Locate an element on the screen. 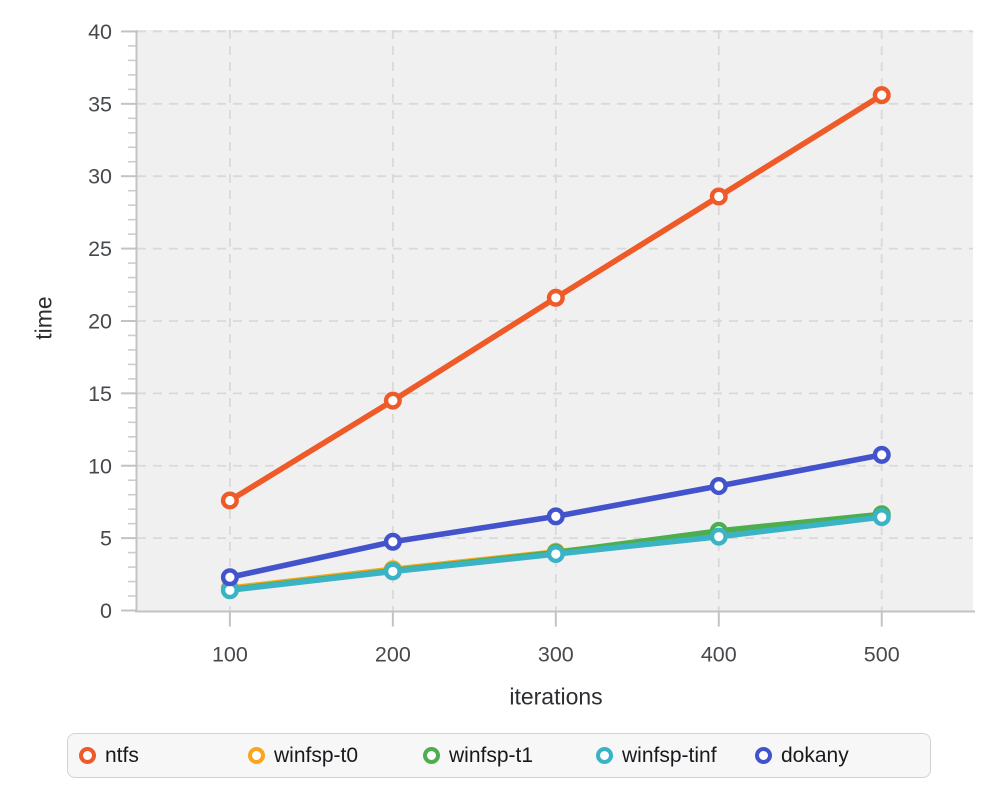  x-axis-title: iterations is located at coordinates (556, 696).